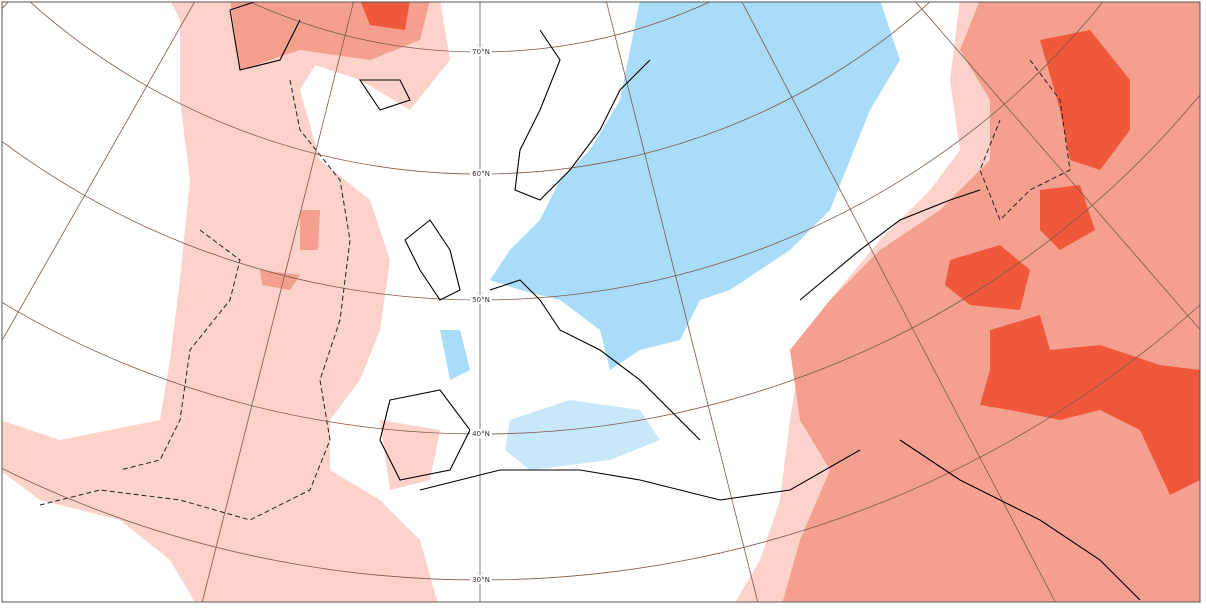  Describe the element at coordinates (290, 250) in the screenshot. I see `warm-anomaly-medium` at that location.